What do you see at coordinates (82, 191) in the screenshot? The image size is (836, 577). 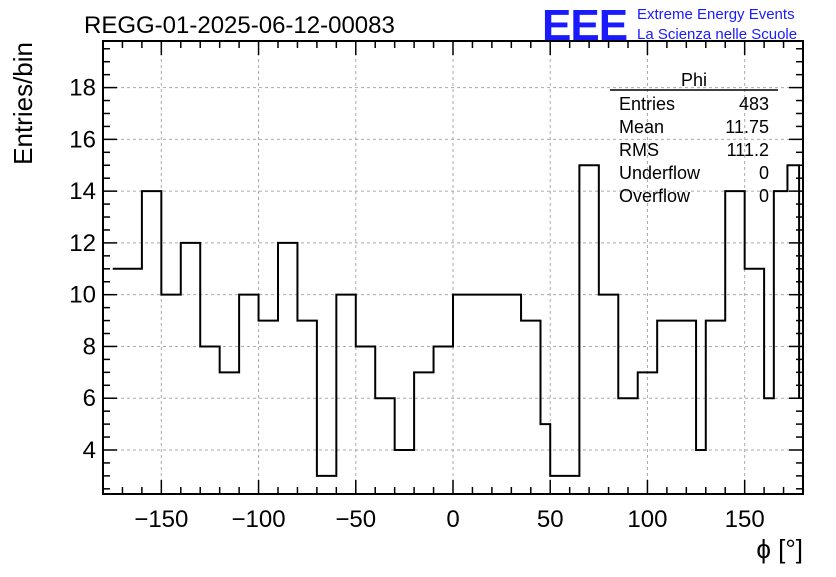 I see `y-tick-label: 14` at bounding box center [82, 191].